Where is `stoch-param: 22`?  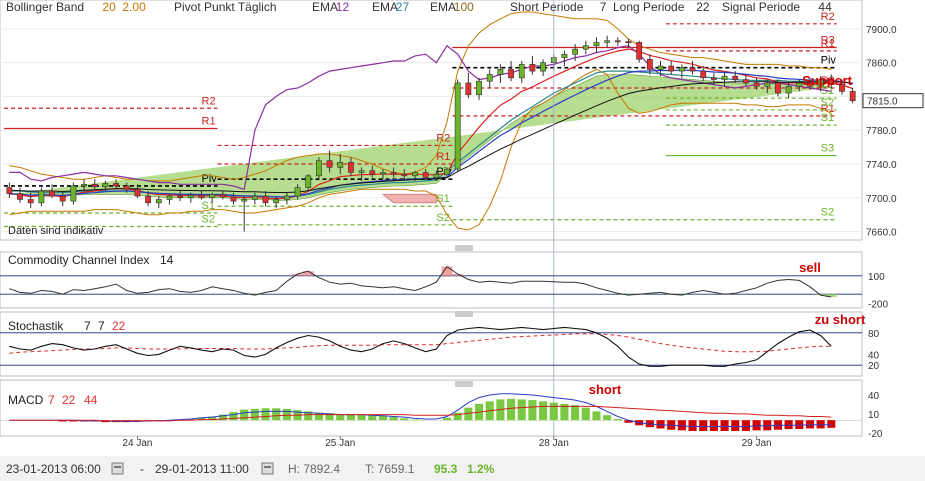
stoch-param: 22 is located at coordinates (119, 326).